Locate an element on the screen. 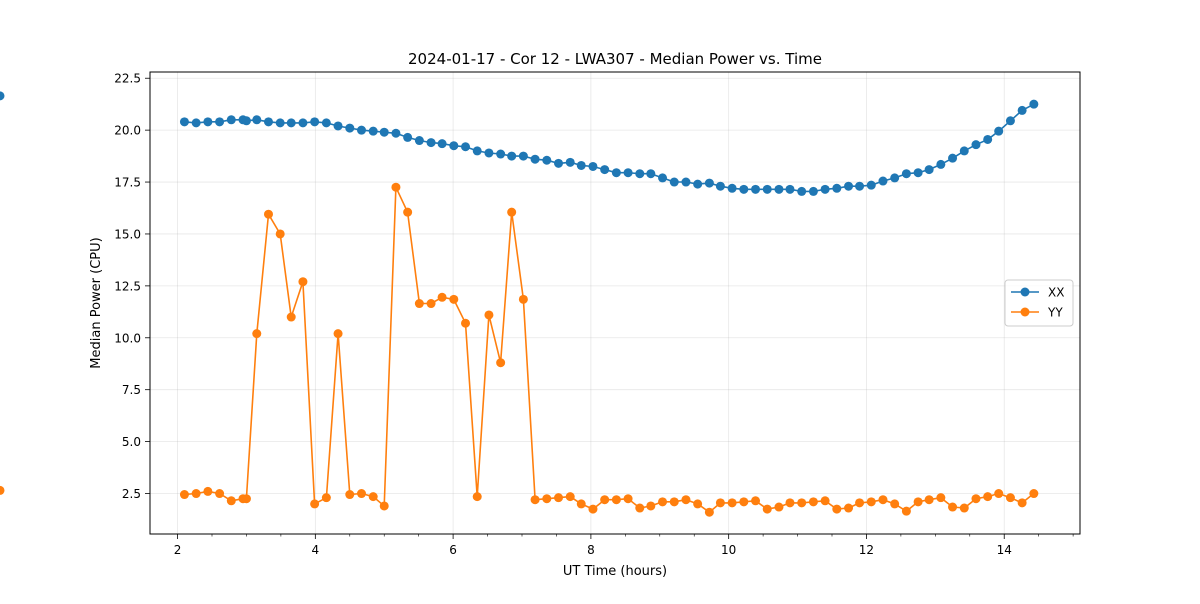 Image resolution: width=1200 pixels, height=604 pixels. y-tick-label: 12.5 is located at coordinates (127, 286).